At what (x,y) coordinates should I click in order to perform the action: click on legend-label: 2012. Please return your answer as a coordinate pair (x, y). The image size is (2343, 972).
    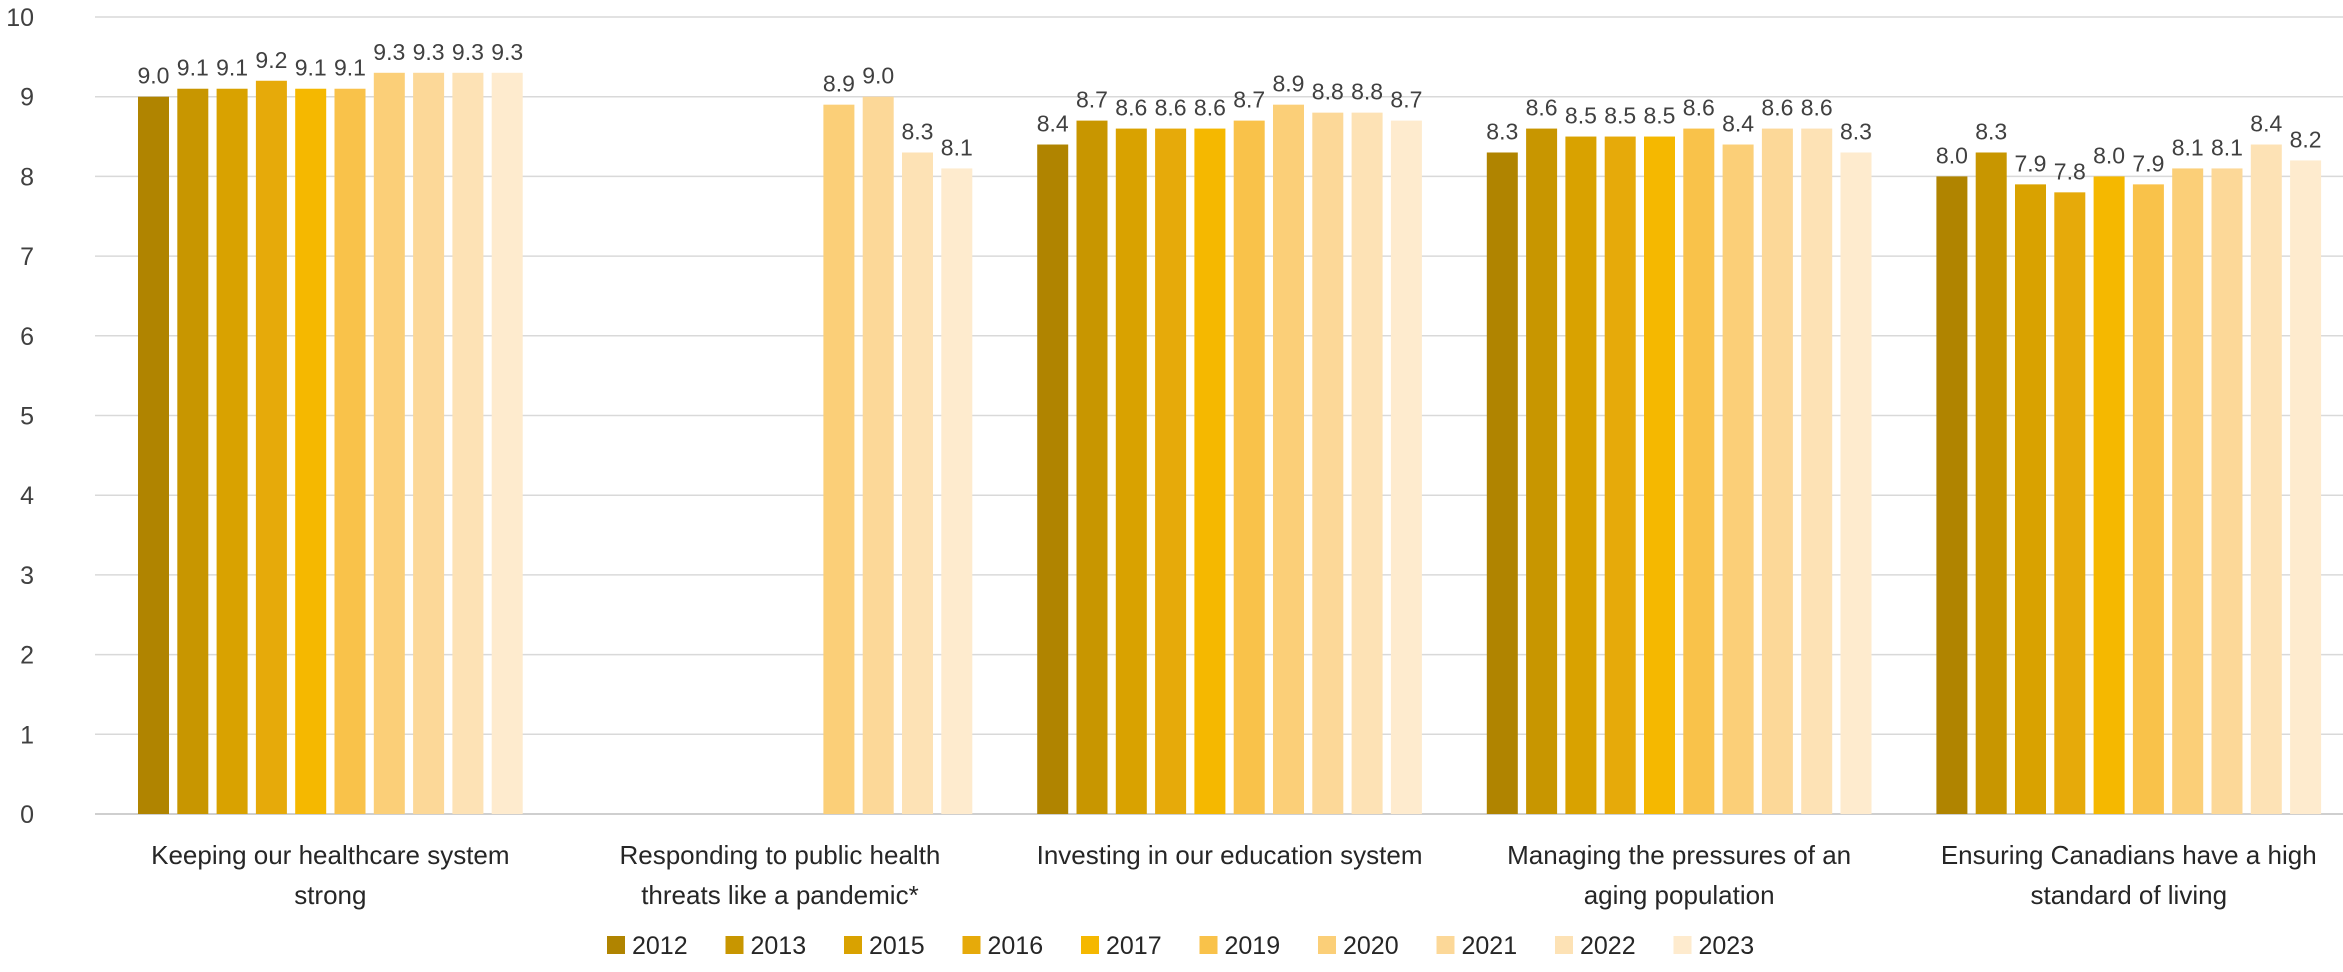
    Looking at the image, I should click on (660, 946).